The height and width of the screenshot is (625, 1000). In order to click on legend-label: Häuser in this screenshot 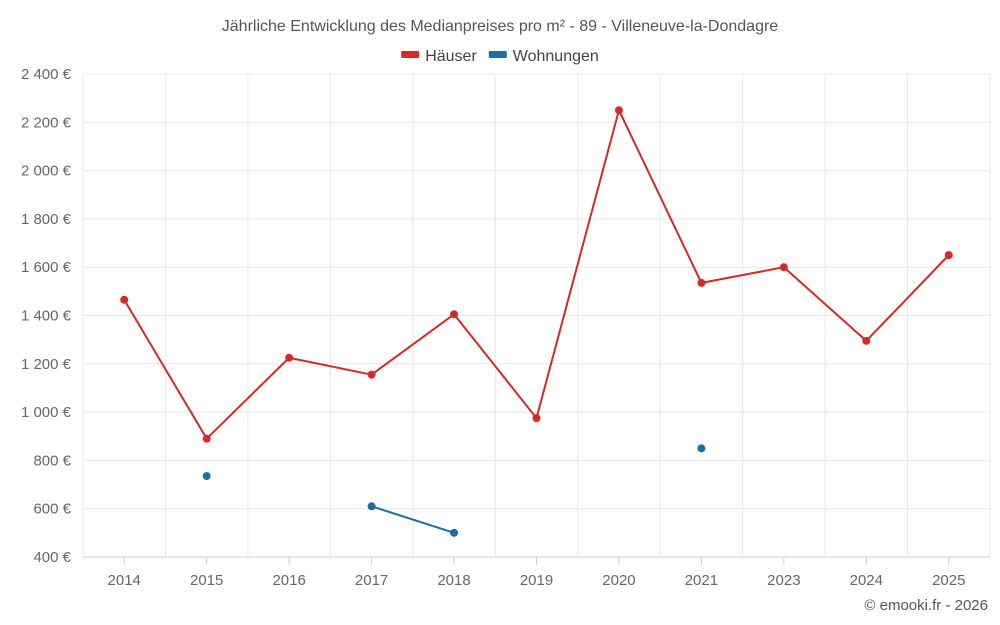, I will do `click(451, 56)`.